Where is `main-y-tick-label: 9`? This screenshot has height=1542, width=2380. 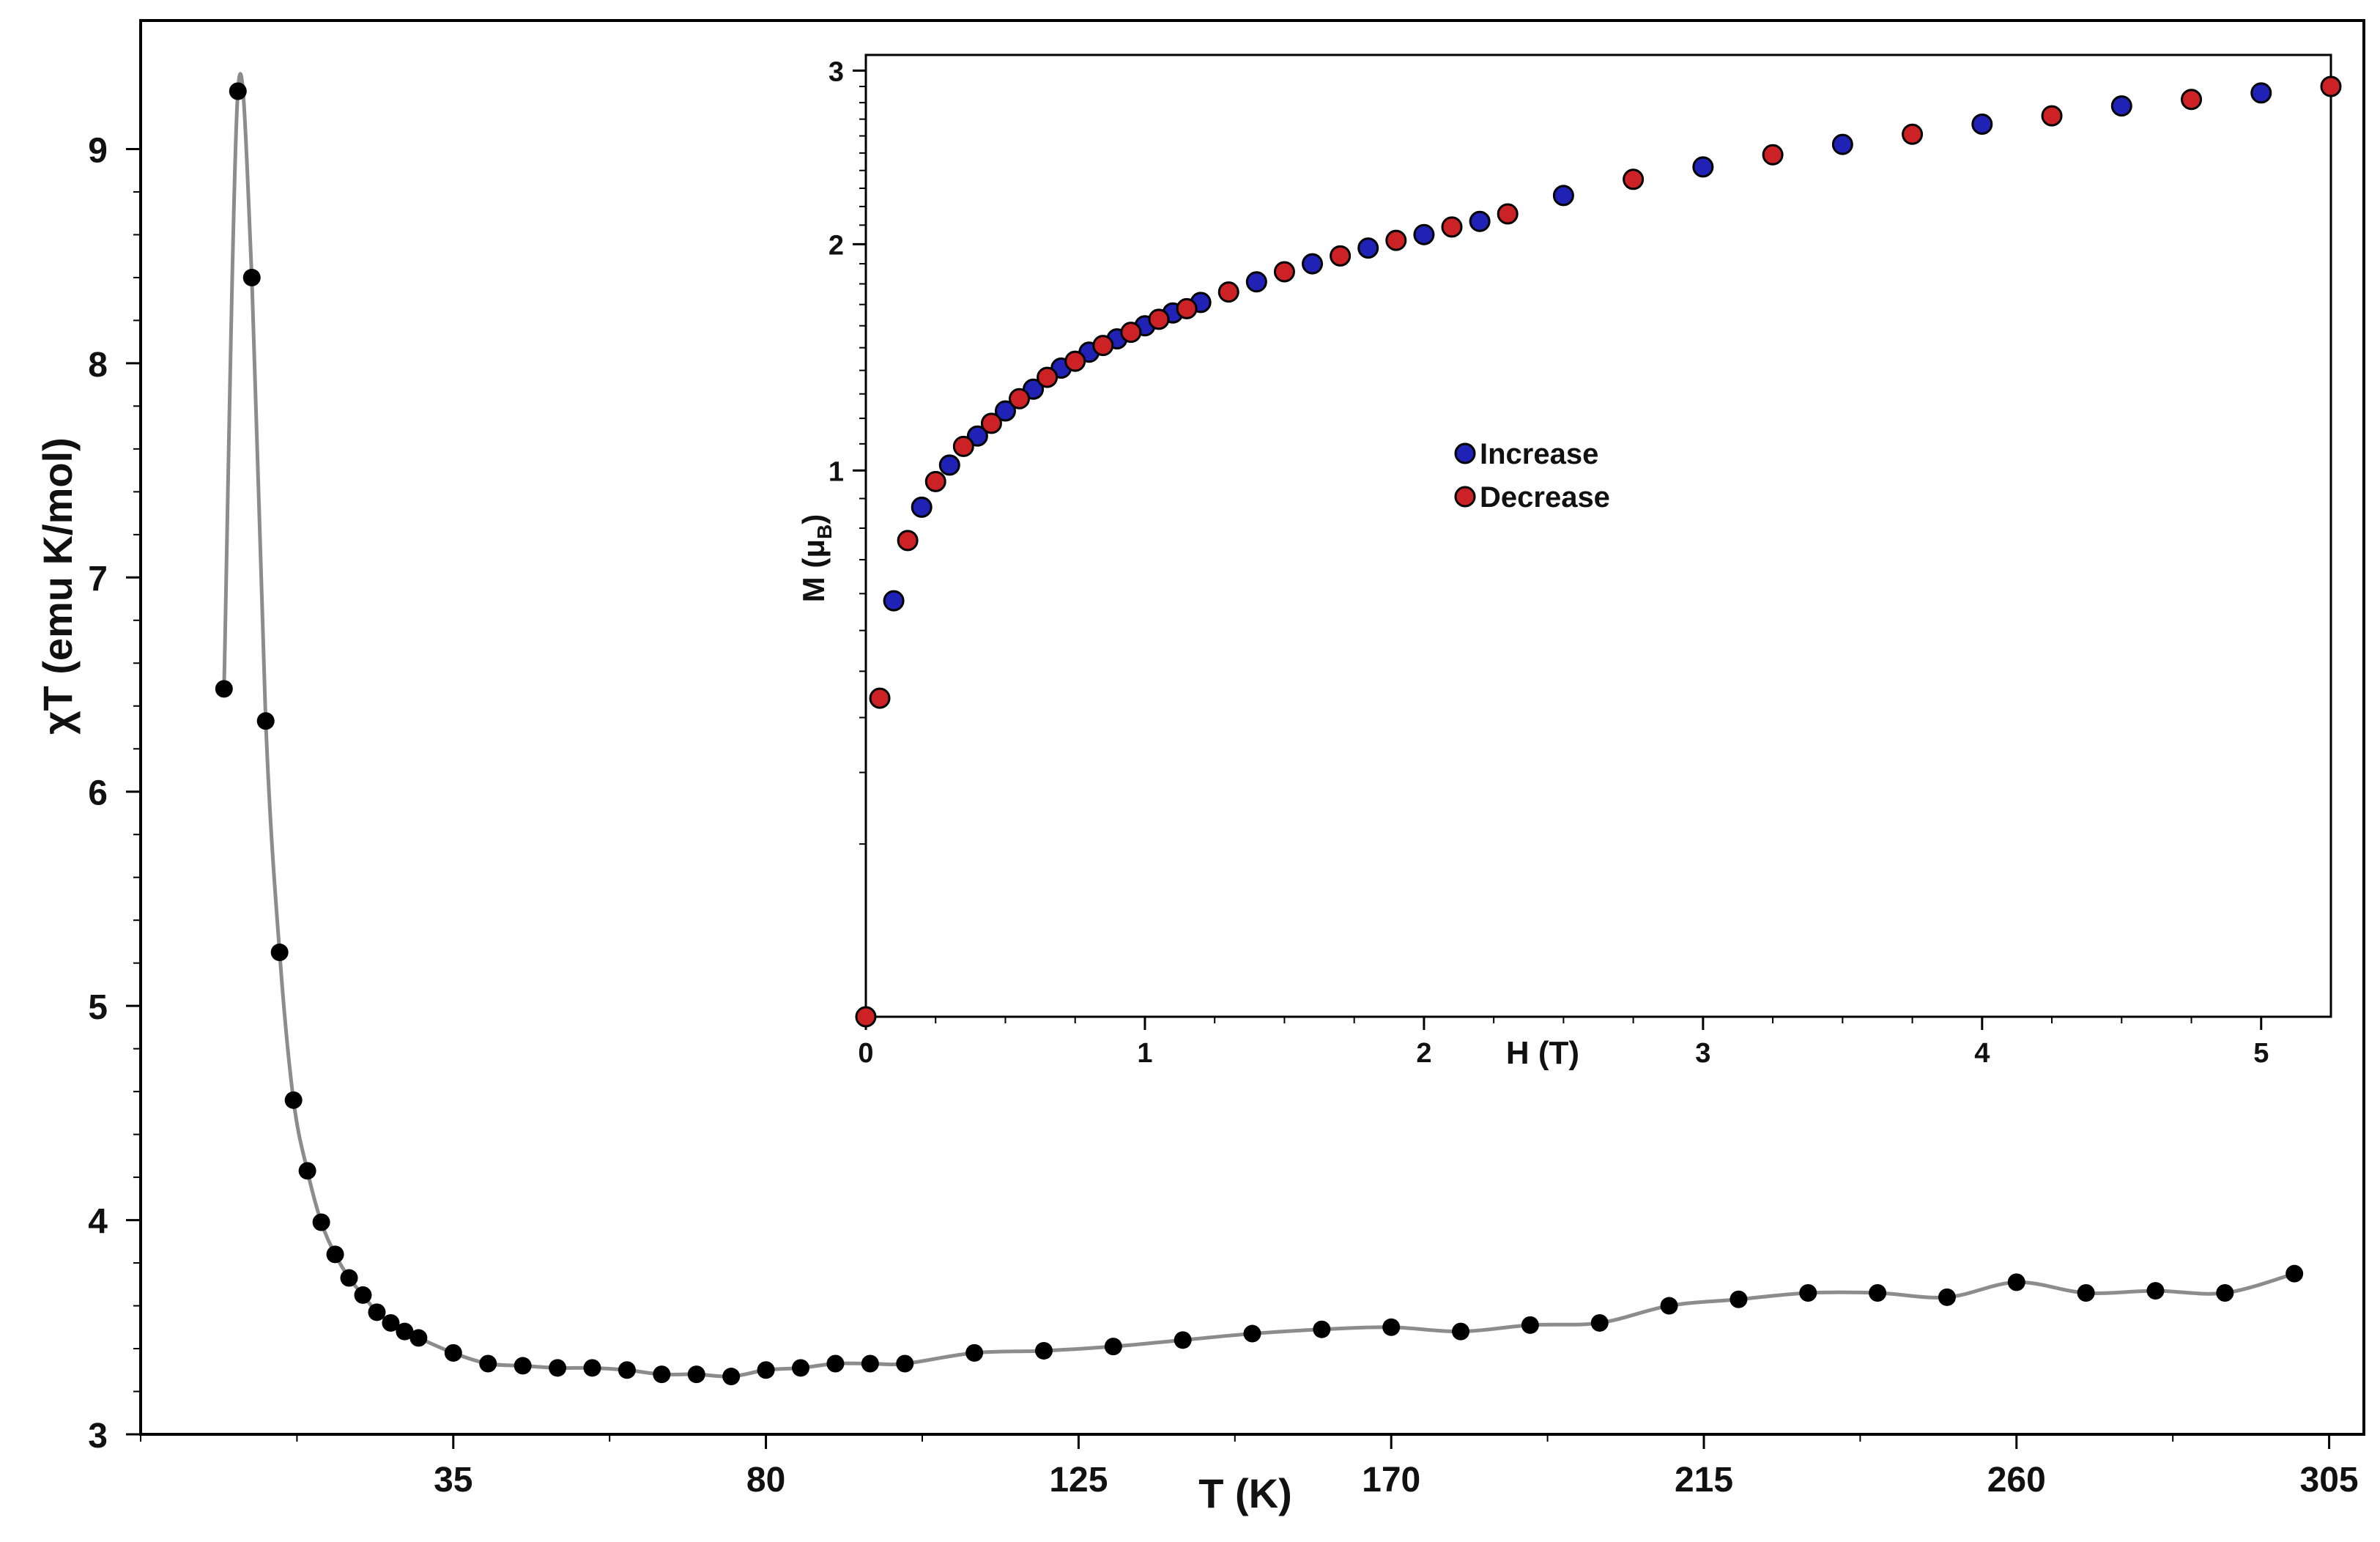 main-y-tick-label: 9 is located at coordinates (98, 150).